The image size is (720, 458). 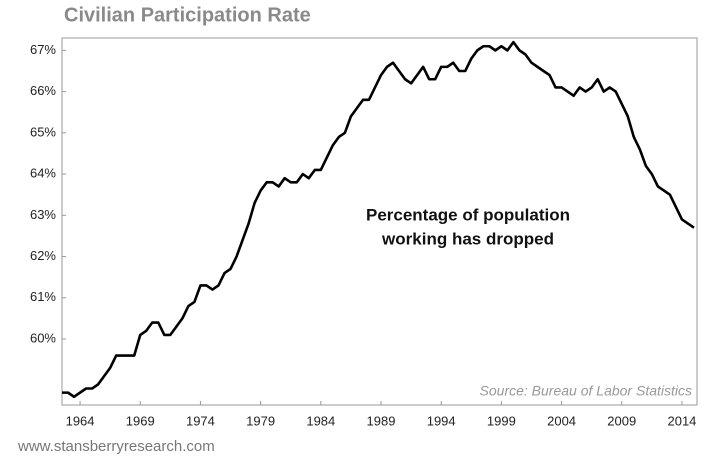 I want to click on x-tick-label: 1969, so click(x=140, y=420).